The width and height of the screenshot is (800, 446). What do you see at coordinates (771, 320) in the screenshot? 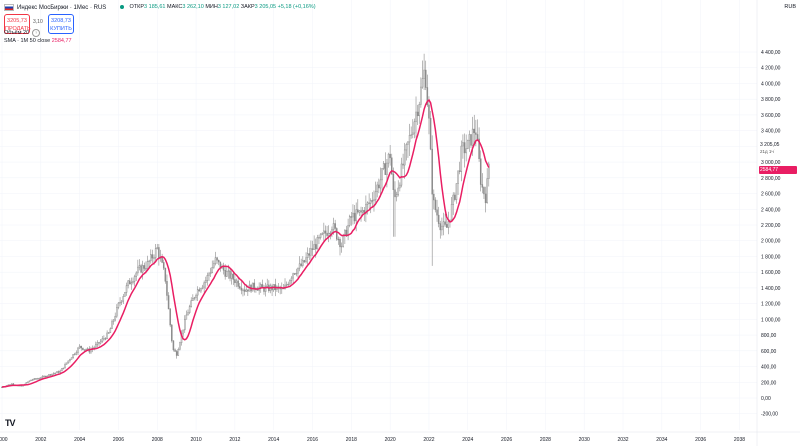
I see `price-tick-label: 1 000,00` at bounding box center [771, 320].